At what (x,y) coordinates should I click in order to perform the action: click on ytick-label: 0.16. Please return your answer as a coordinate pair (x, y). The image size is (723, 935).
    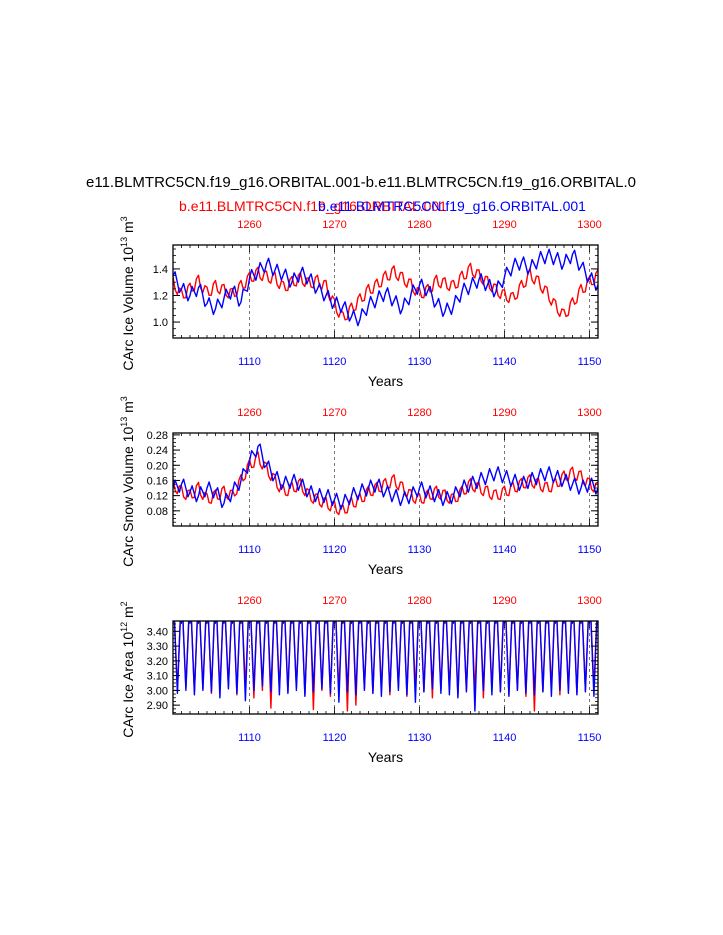
    Looking at the image, I should click on (157, 481).